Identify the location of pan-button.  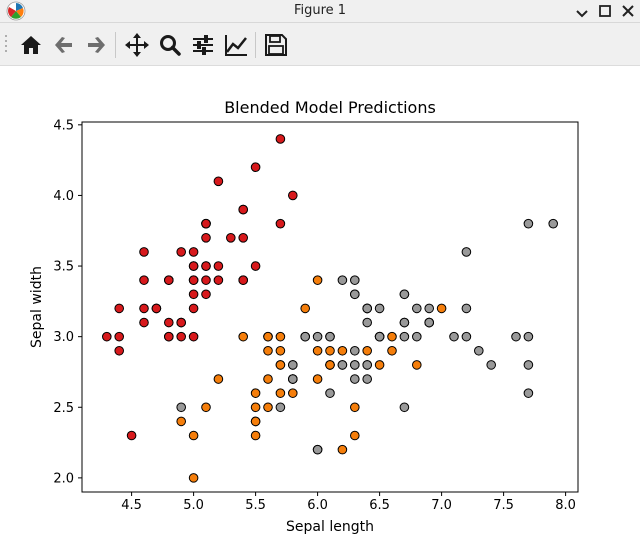
(137, 45).